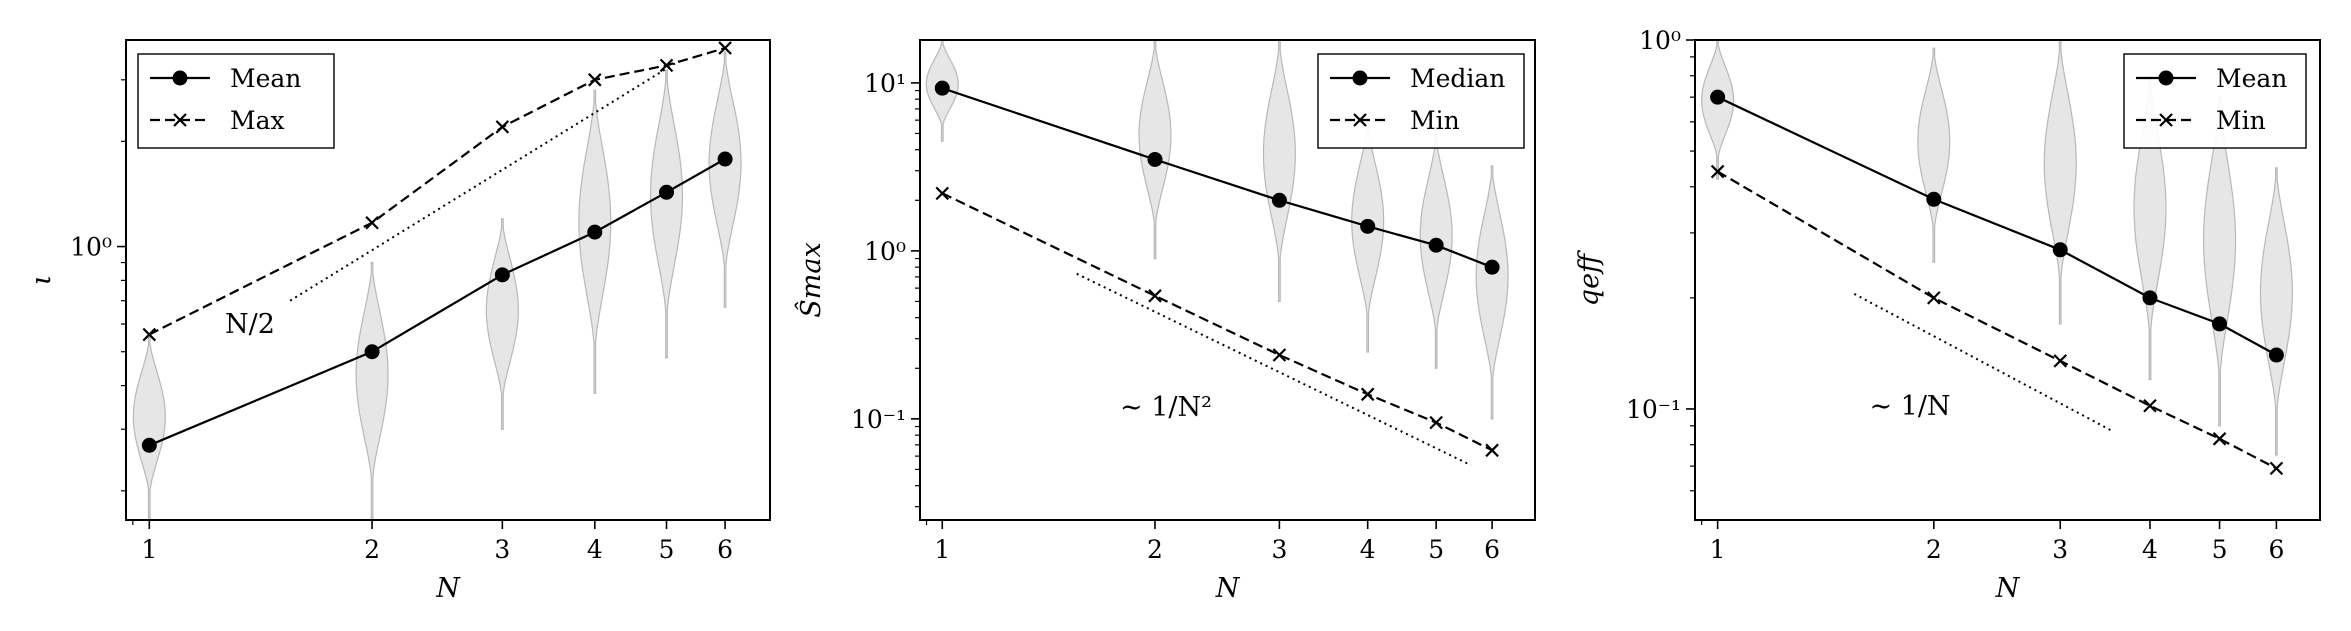 Image resolution: width=2351 pixels, height=631 pixels. What do you see at coordinates (878, 419) in the screenshot?
I see `panel-2-y-tick-label-1: 10⁻¹` at bounding box center [878, 419].